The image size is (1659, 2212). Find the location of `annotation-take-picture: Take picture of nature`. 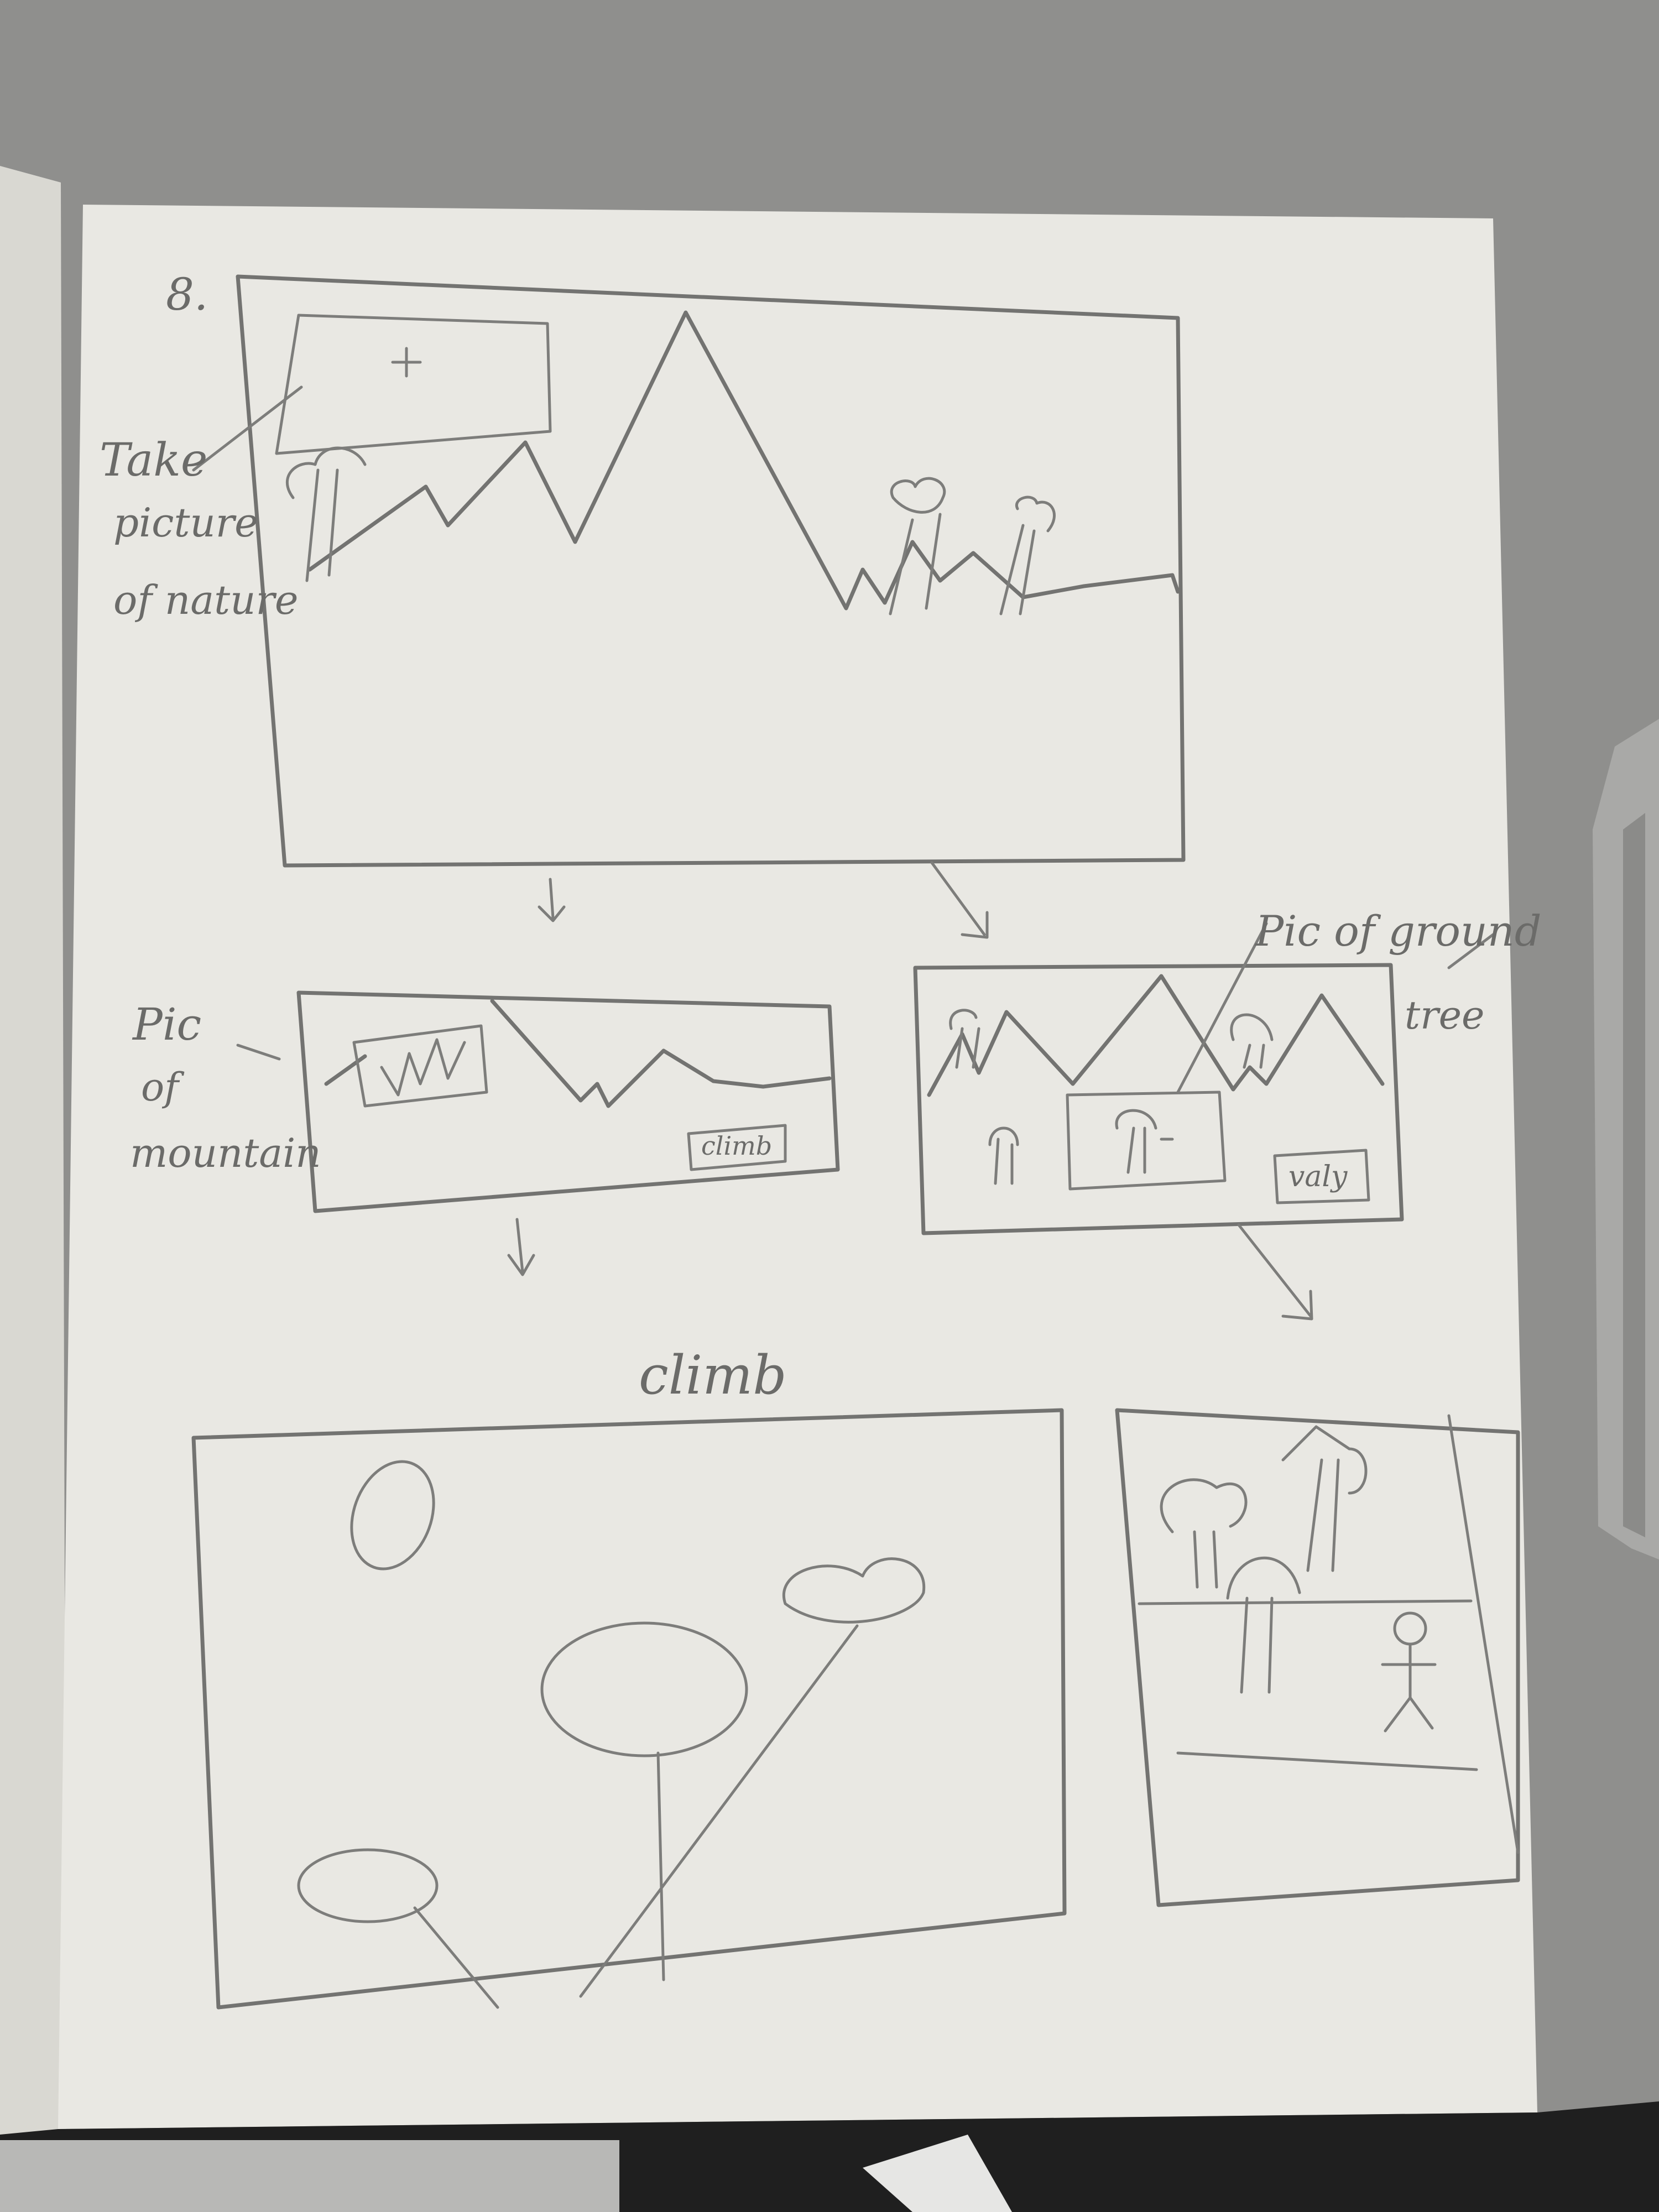

annotation-take-picture: Take picture of nature is located at coordinates (200, 528).